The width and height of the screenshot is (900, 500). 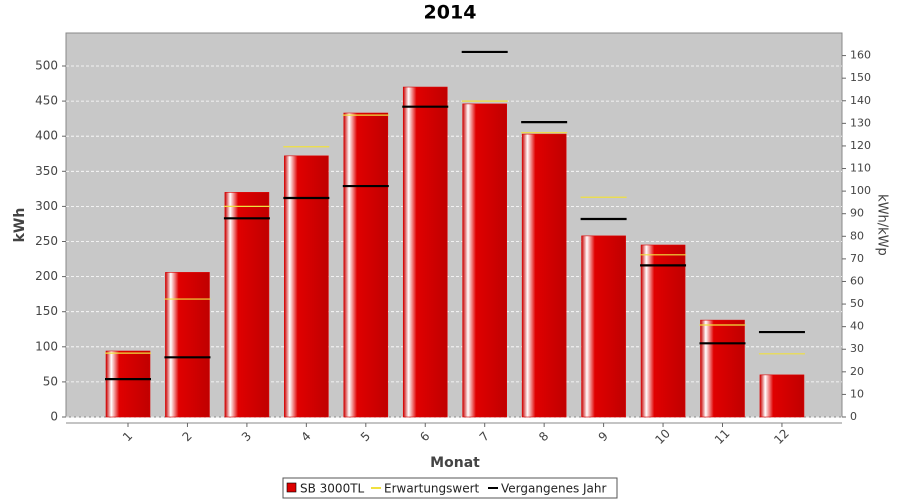 What do you see at coordinates (857, 280) in the screenshot?
I see `y2-tick-label: 60` at bounding box center [857, 280].